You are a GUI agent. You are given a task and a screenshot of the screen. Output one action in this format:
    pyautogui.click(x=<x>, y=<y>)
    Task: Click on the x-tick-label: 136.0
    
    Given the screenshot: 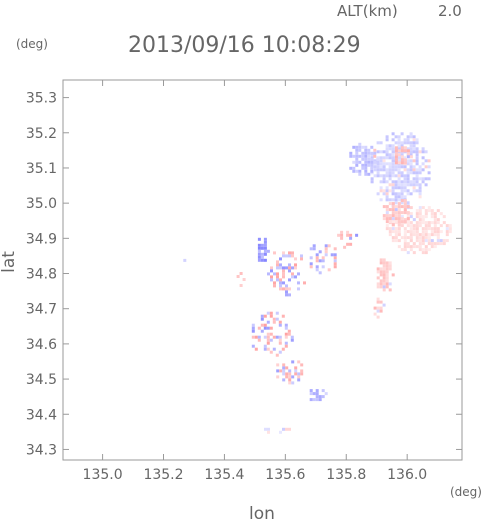 What is the action you would take?
    pyautogui.click(x=407, y=475)
    